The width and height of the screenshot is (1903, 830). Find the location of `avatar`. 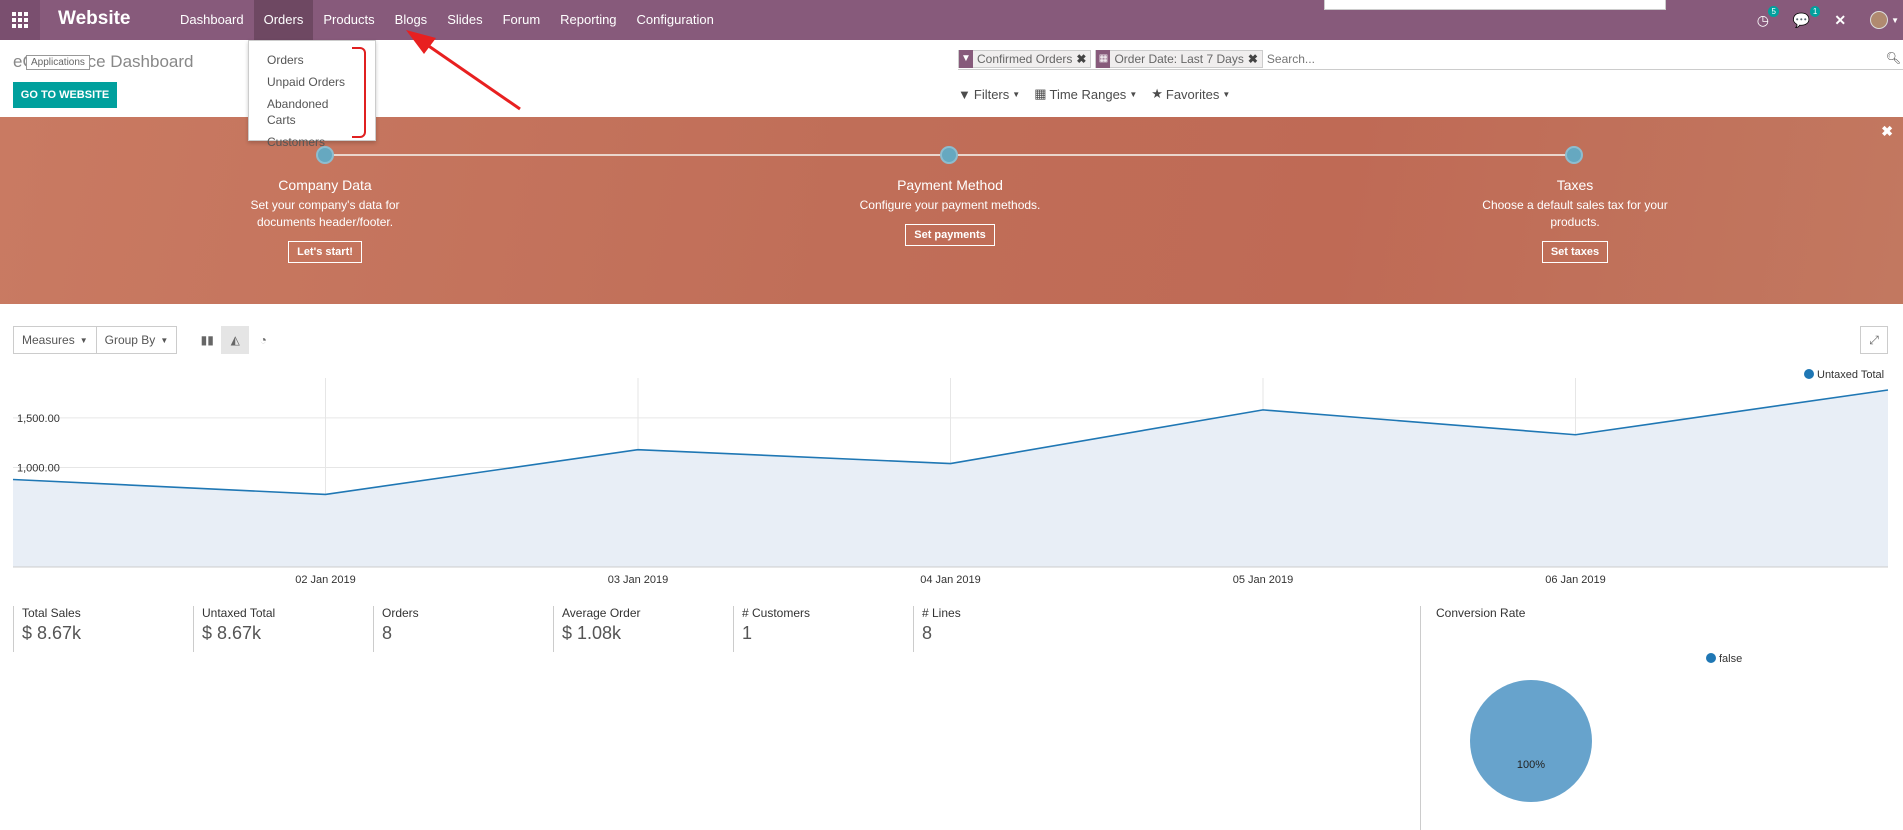

avatar is located at coordinates (1879, 20).